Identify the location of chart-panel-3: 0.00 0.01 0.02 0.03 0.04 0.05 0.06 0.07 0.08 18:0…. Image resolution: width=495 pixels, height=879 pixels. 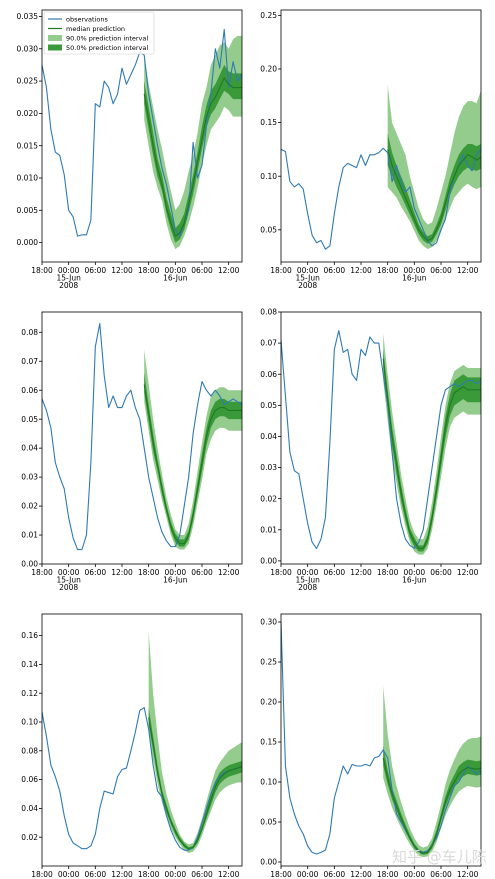
(132, 451).